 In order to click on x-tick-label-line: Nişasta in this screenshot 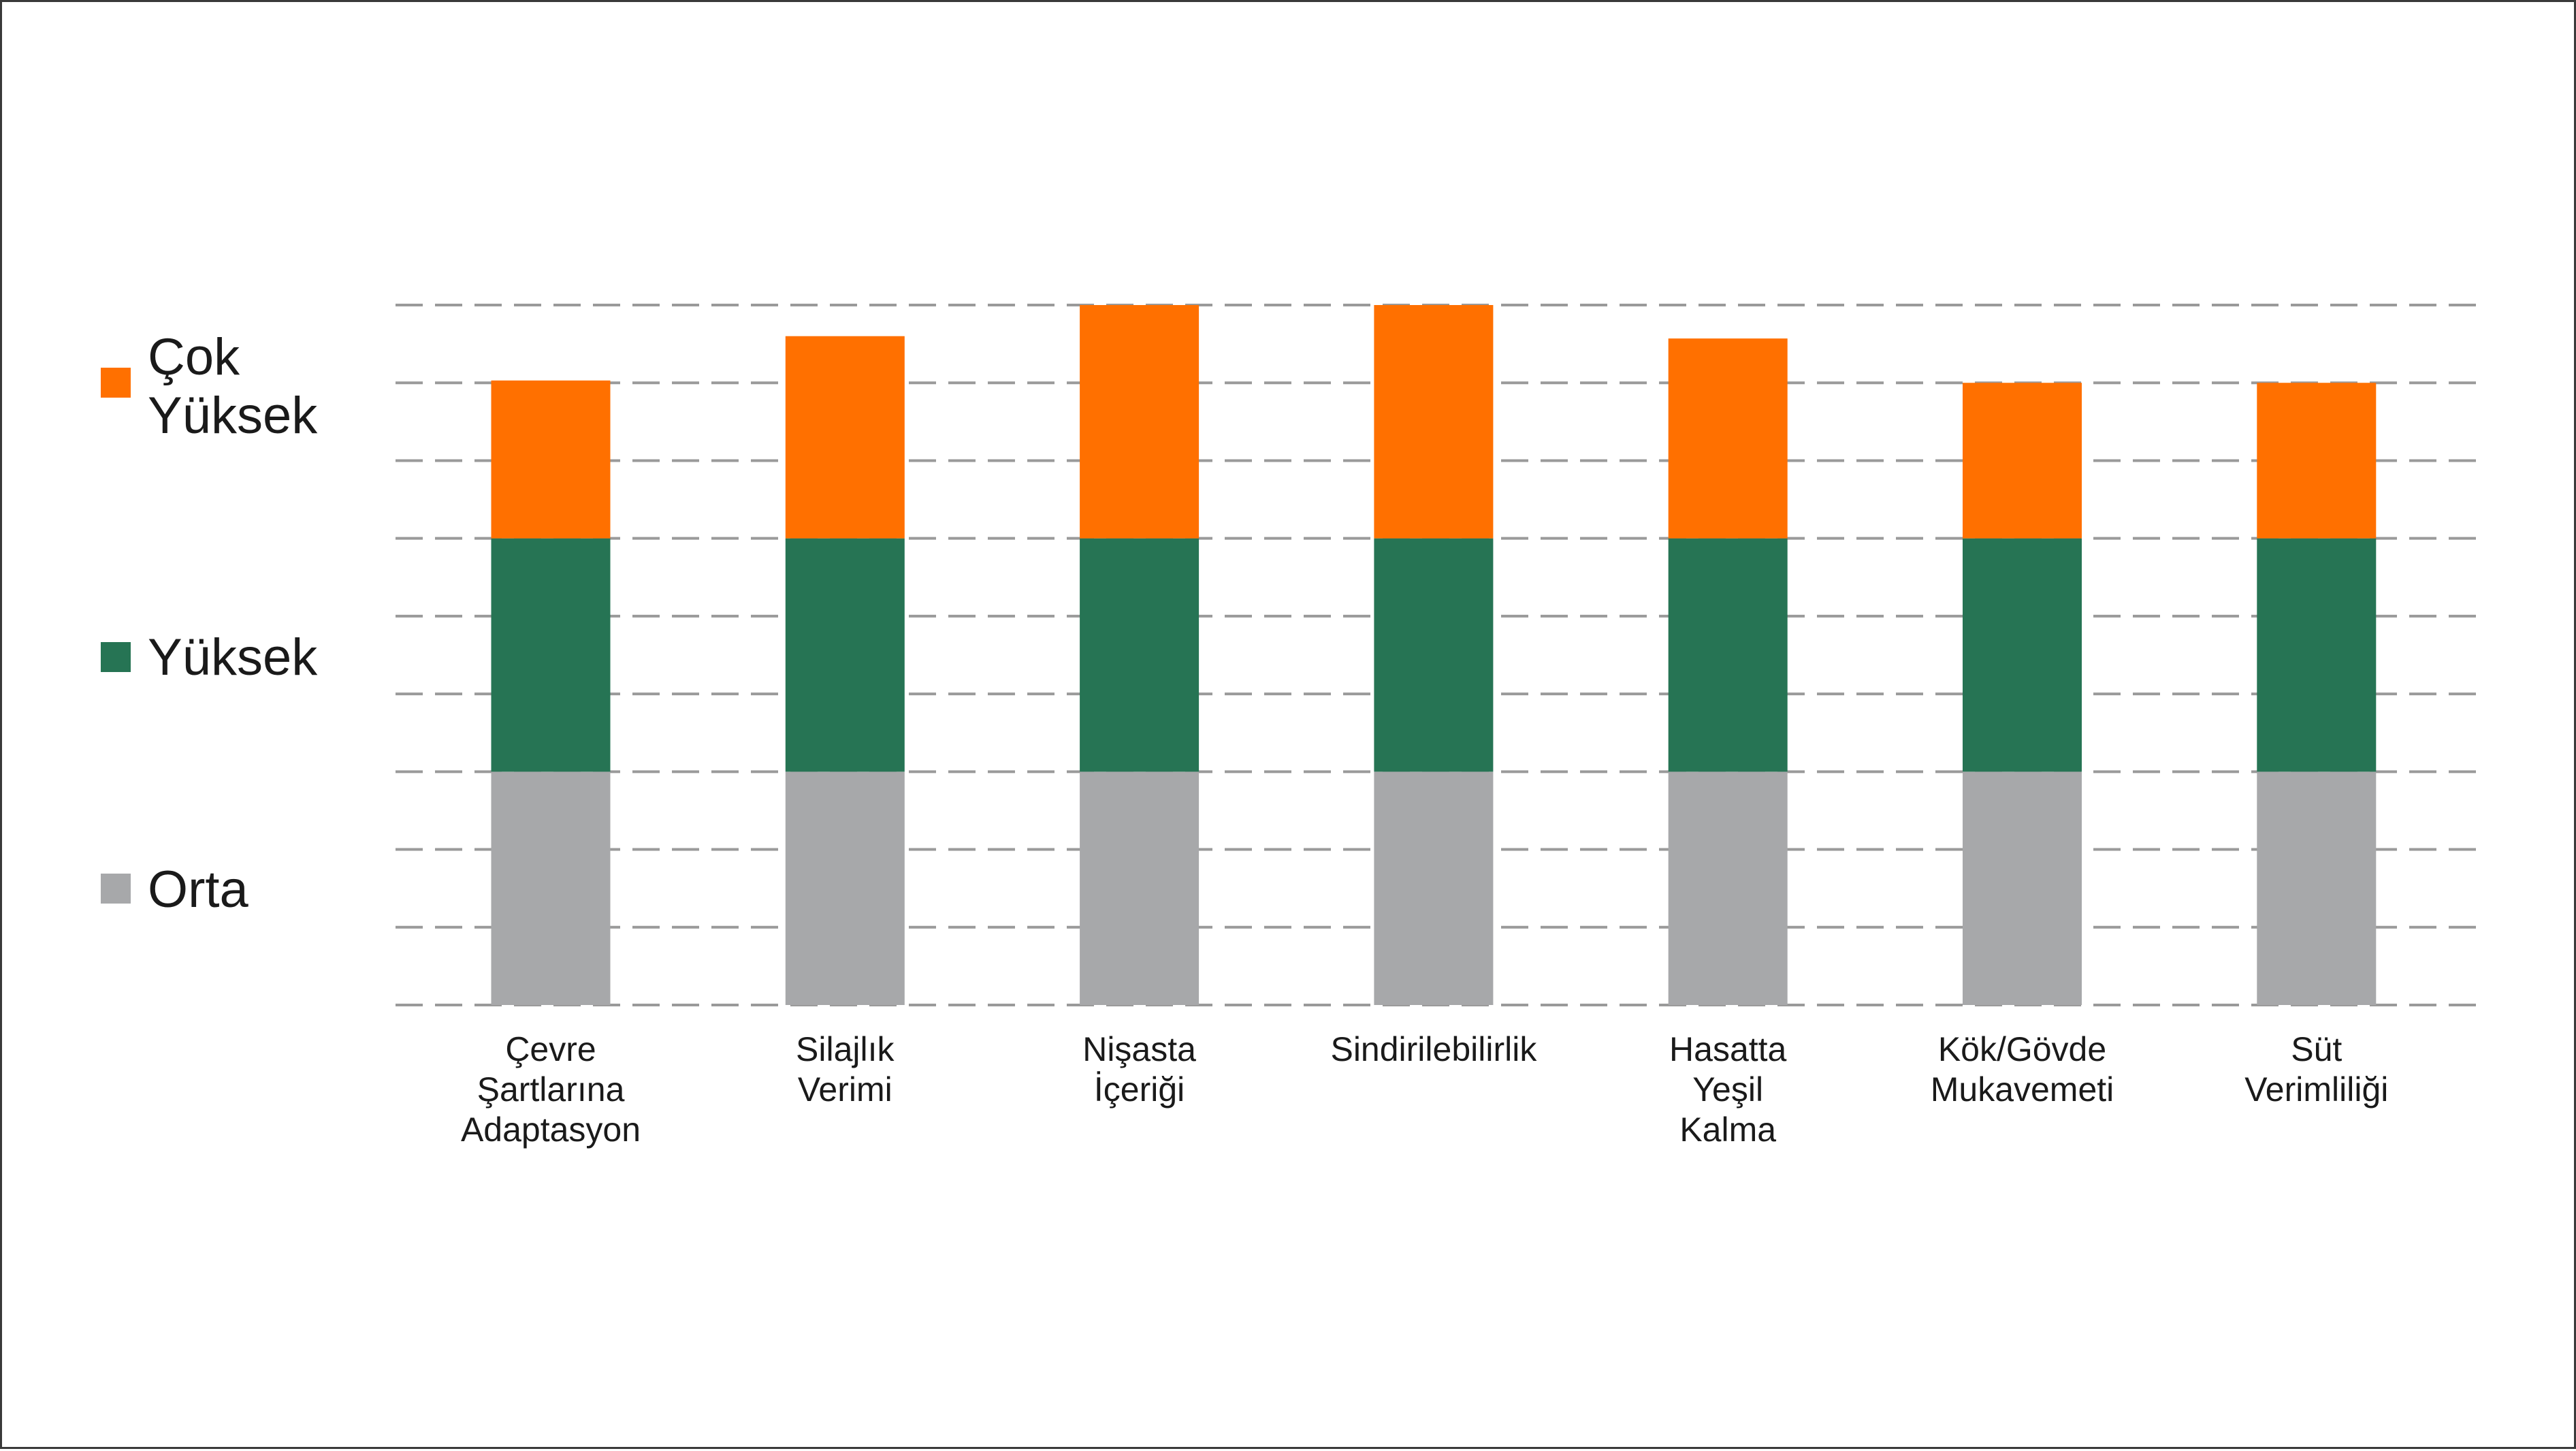, I will do `click(1139, 1049)`.